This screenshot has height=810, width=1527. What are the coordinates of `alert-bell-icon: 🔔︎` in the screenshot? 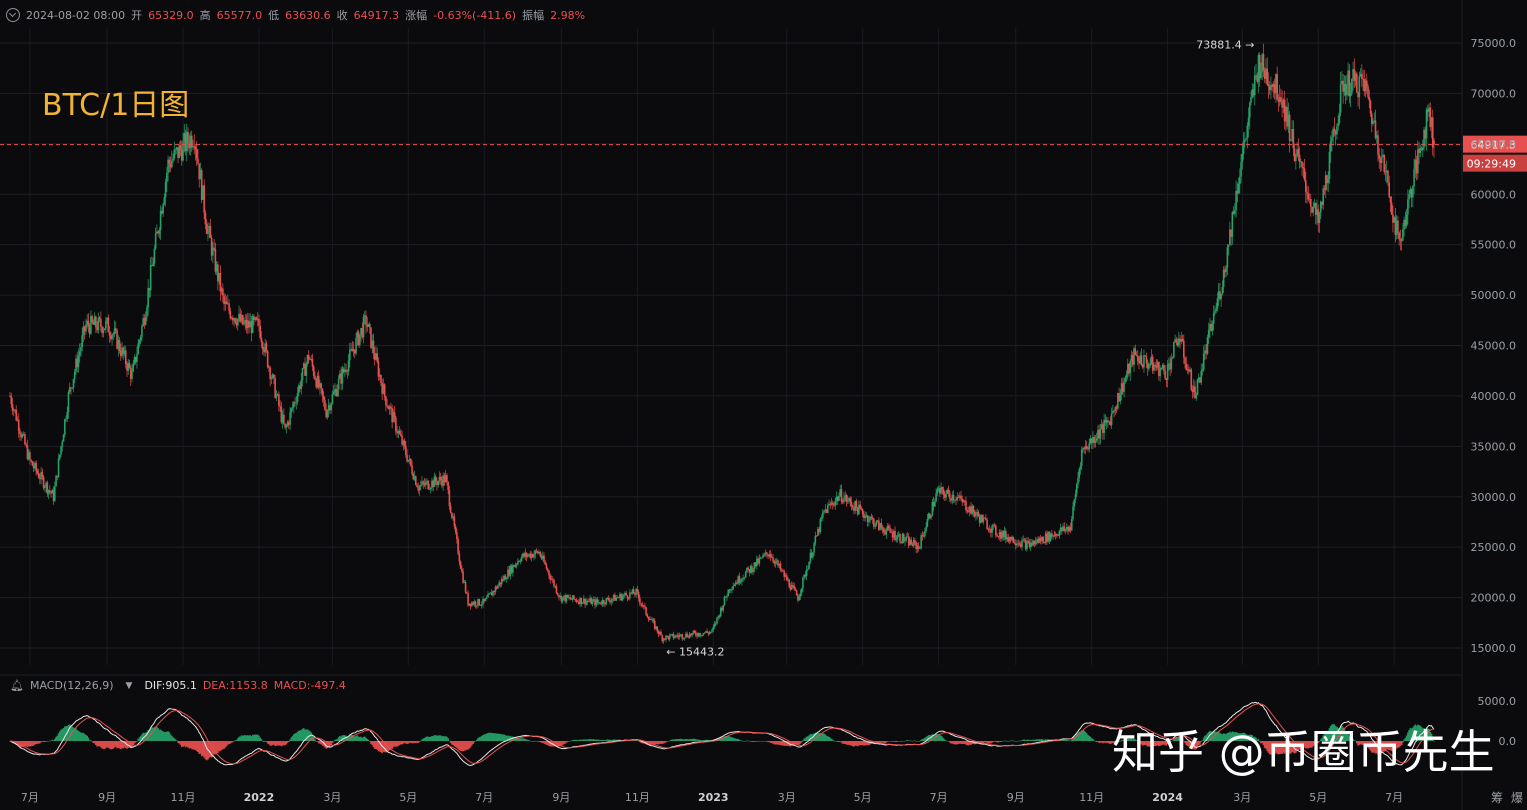 It's located at (17, 685).